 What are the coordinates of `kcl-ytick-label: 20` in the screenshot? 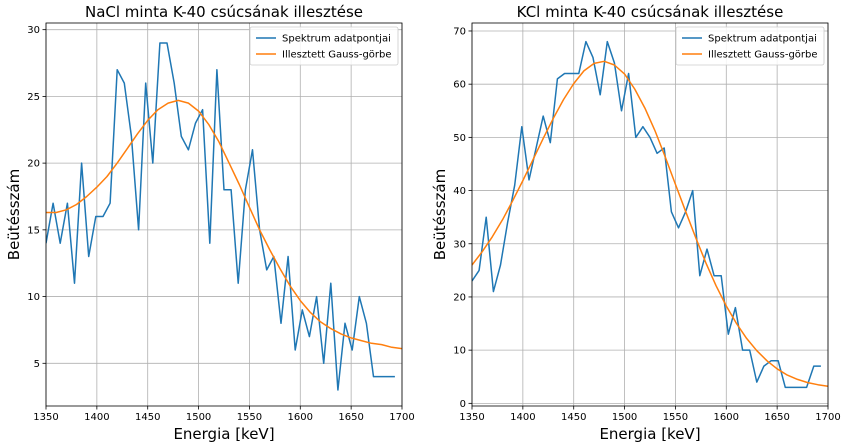 It's located at (459, 297).